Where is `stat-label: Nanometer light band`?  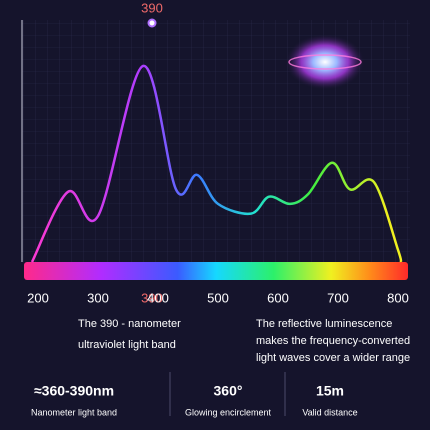
stat-label: Nanometer light band is located at coordinates (74, 412).